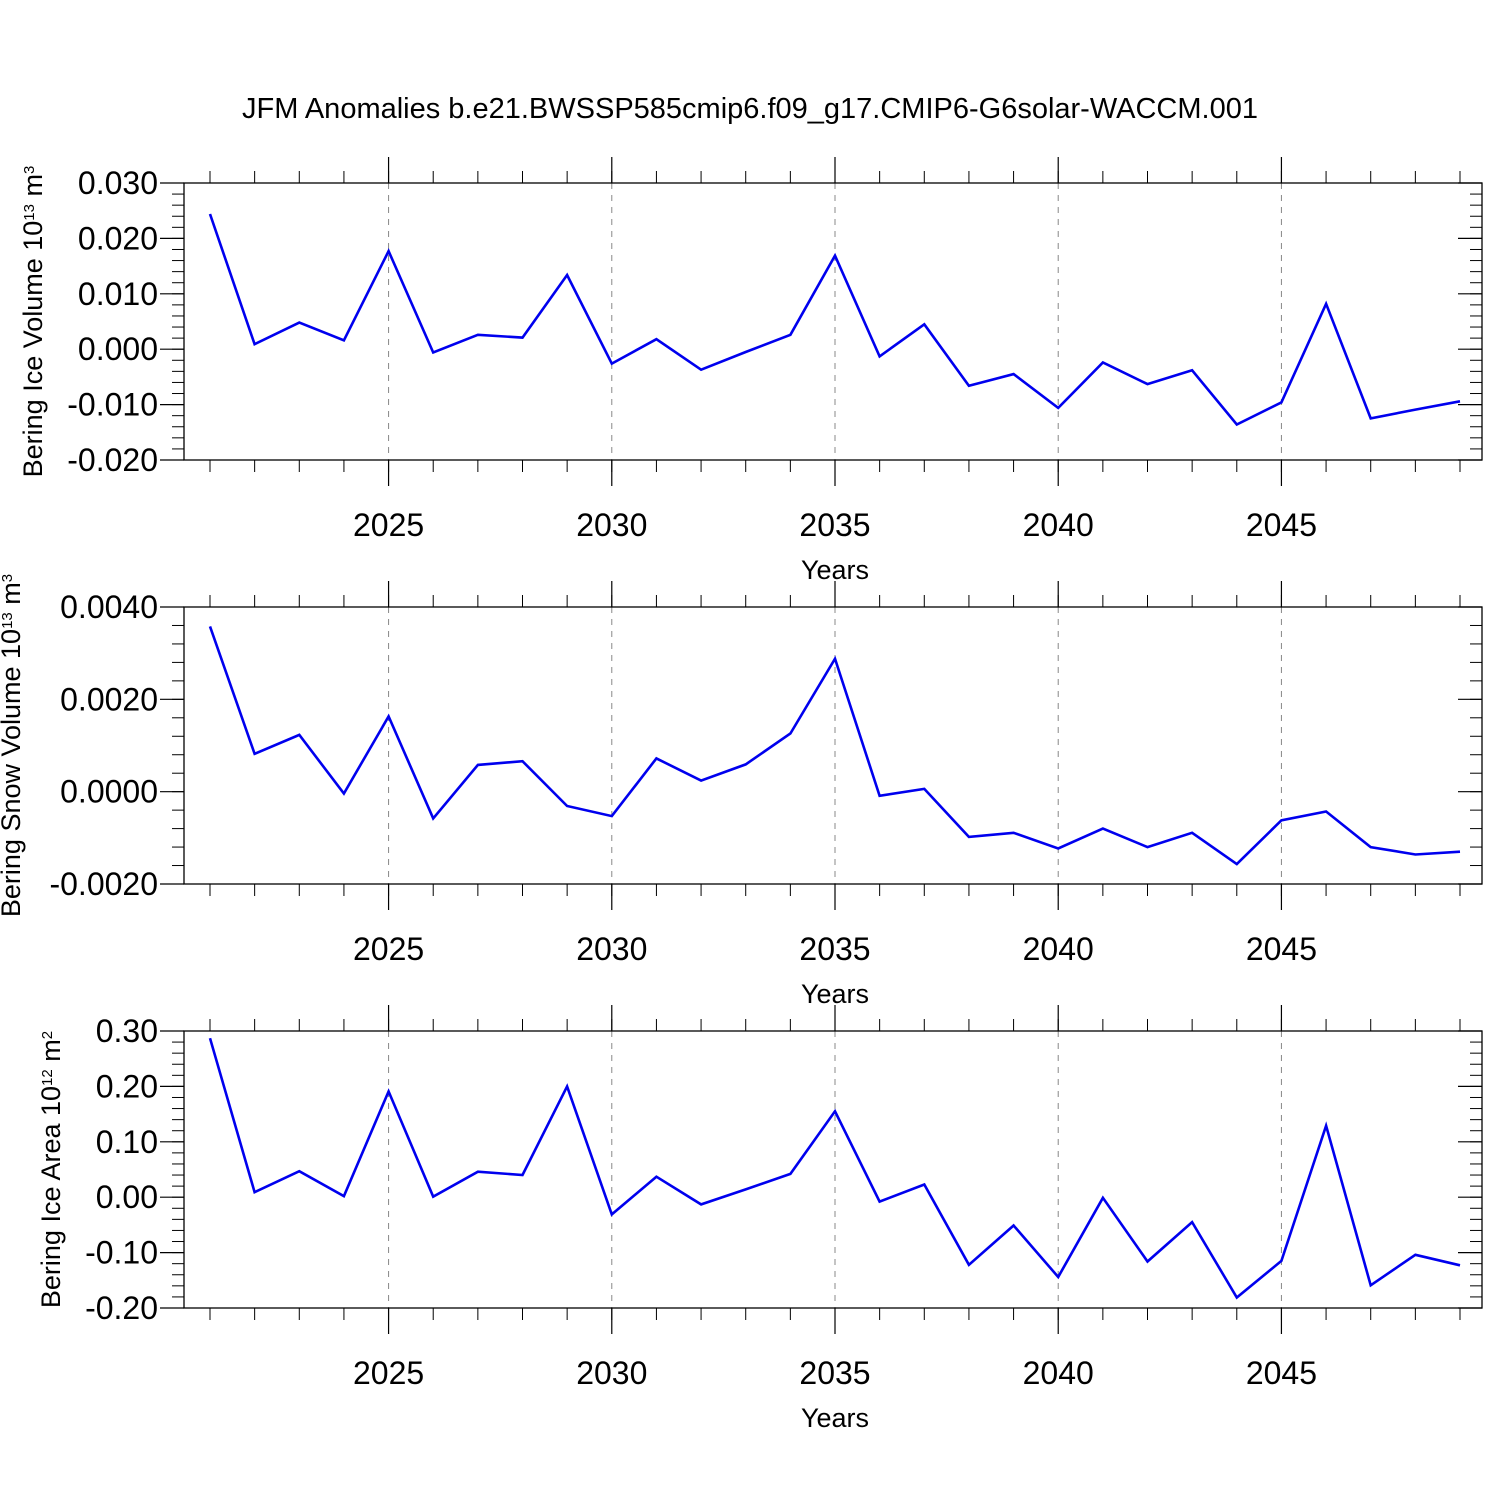 The image size is (1500, 1500). What do you see at coordinates (121, 1308) in the screenshot?
I see `y-tick-label: -0.20` at bounding box center [121, 1308].